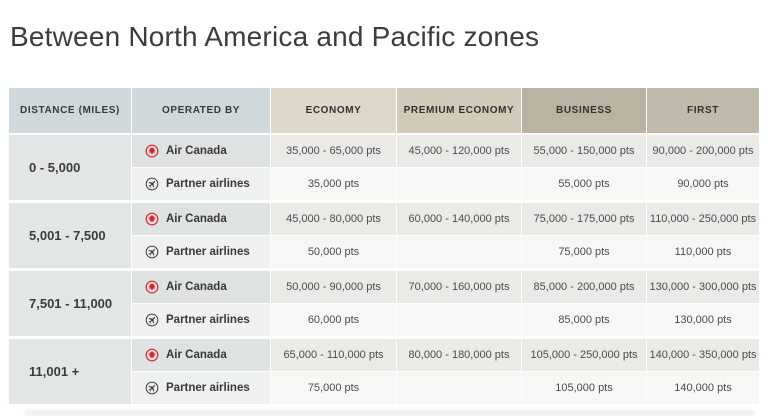 The height and width of the screenshot is (416, 770). Describe the element at coordinates (333, 151) in the screenshot. I see `economy-value: 35,000 - 65,000 pts` at that location.